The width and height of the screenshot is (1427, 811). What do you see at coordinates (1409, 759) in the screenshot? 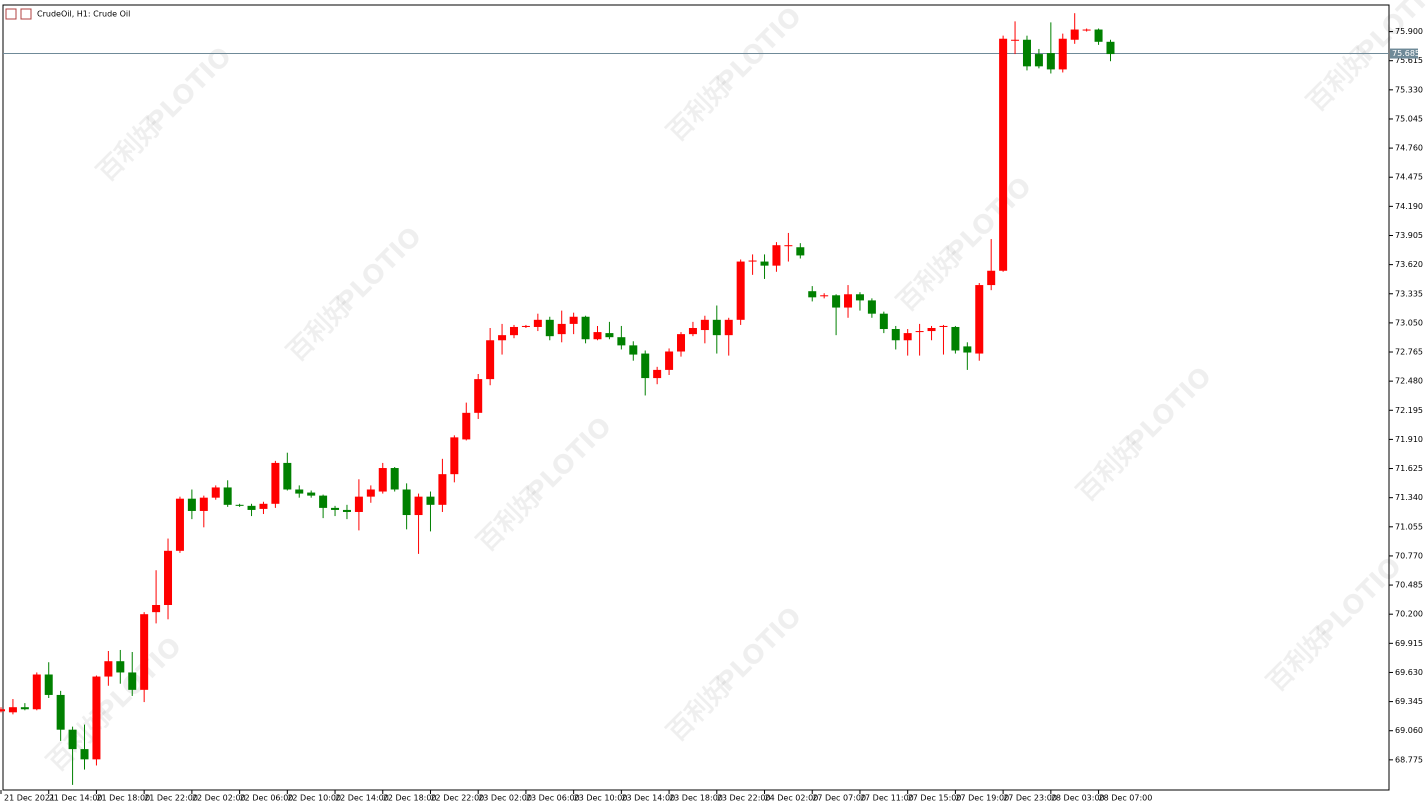
I see `y-tick-label: 68.775` at bounding box center [1409, 759].